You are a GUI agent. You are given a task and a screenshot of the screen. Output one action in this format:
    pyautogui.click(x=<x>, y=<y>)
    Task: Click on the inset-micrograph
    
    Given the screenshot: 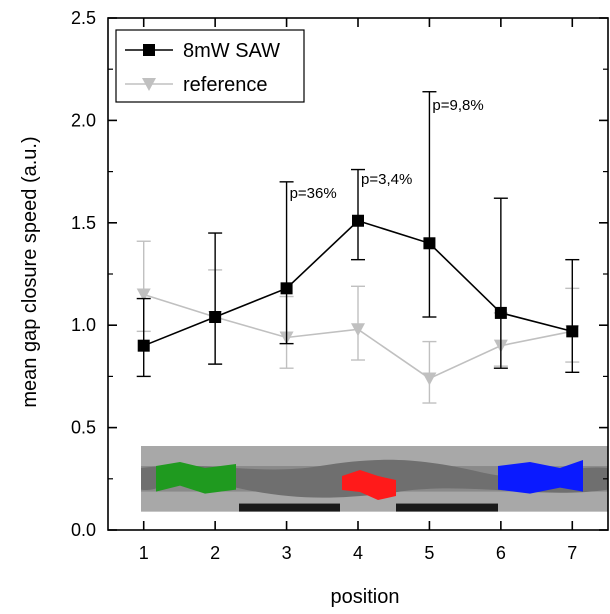 What is the action you would take?
    pyautogui.click(x=374, y=479)
    